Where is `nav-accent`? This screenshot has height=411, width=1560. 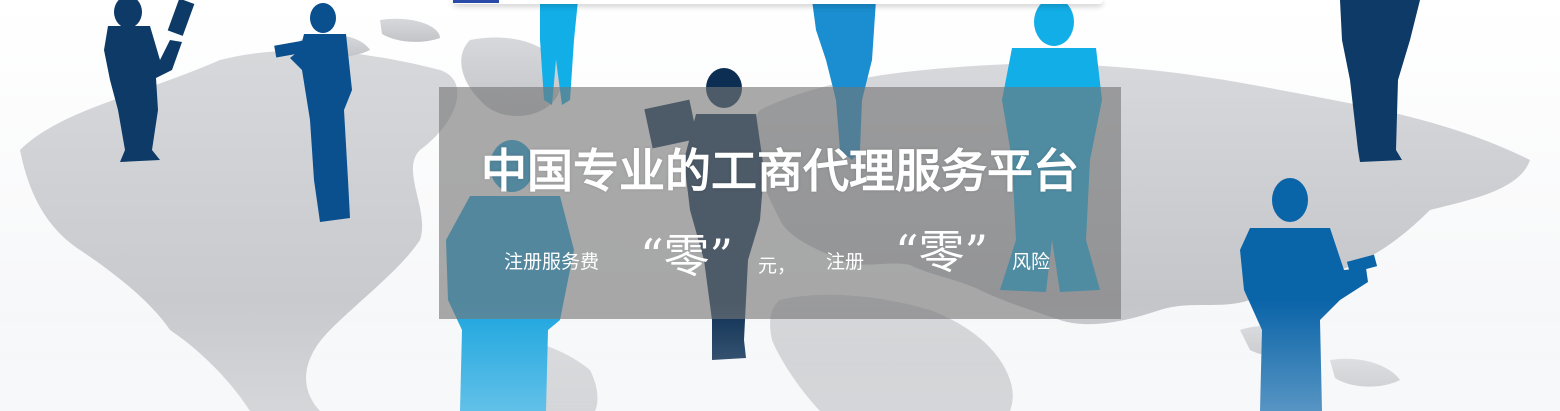
nav-accent is located at coordinates (476, 1).